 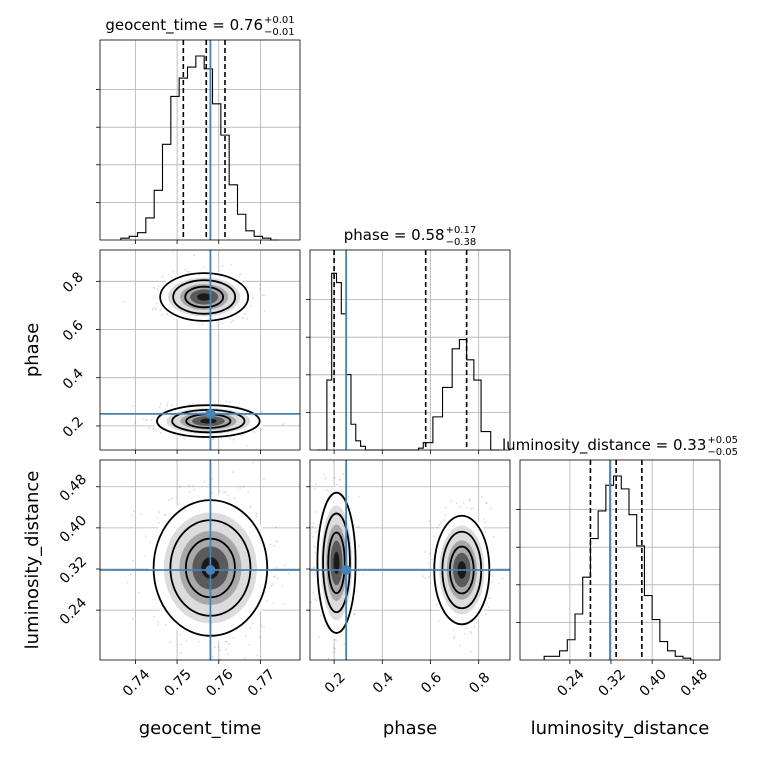 I want to click on scatter-panel-geocent_time-vs-phase, so click(x=198, y=351).